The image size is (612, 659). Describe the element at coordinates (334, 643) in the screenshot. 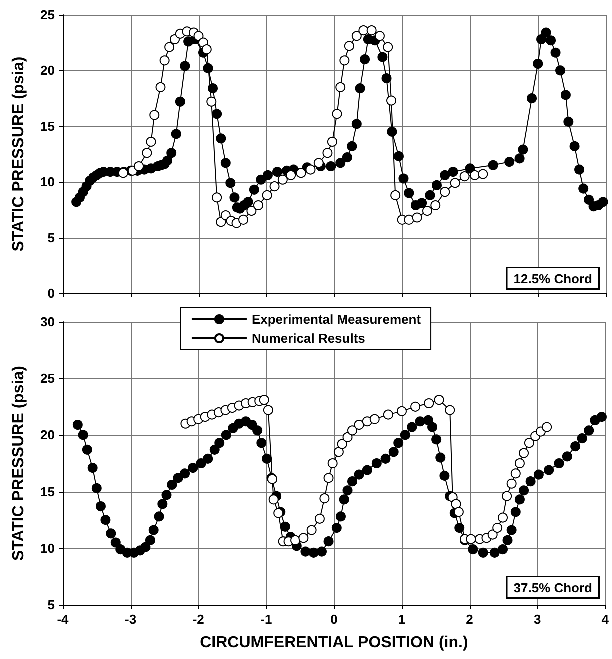

I see `x-axis-title: CIRCUMFERENTIAL POSITION (in.)` at that location.